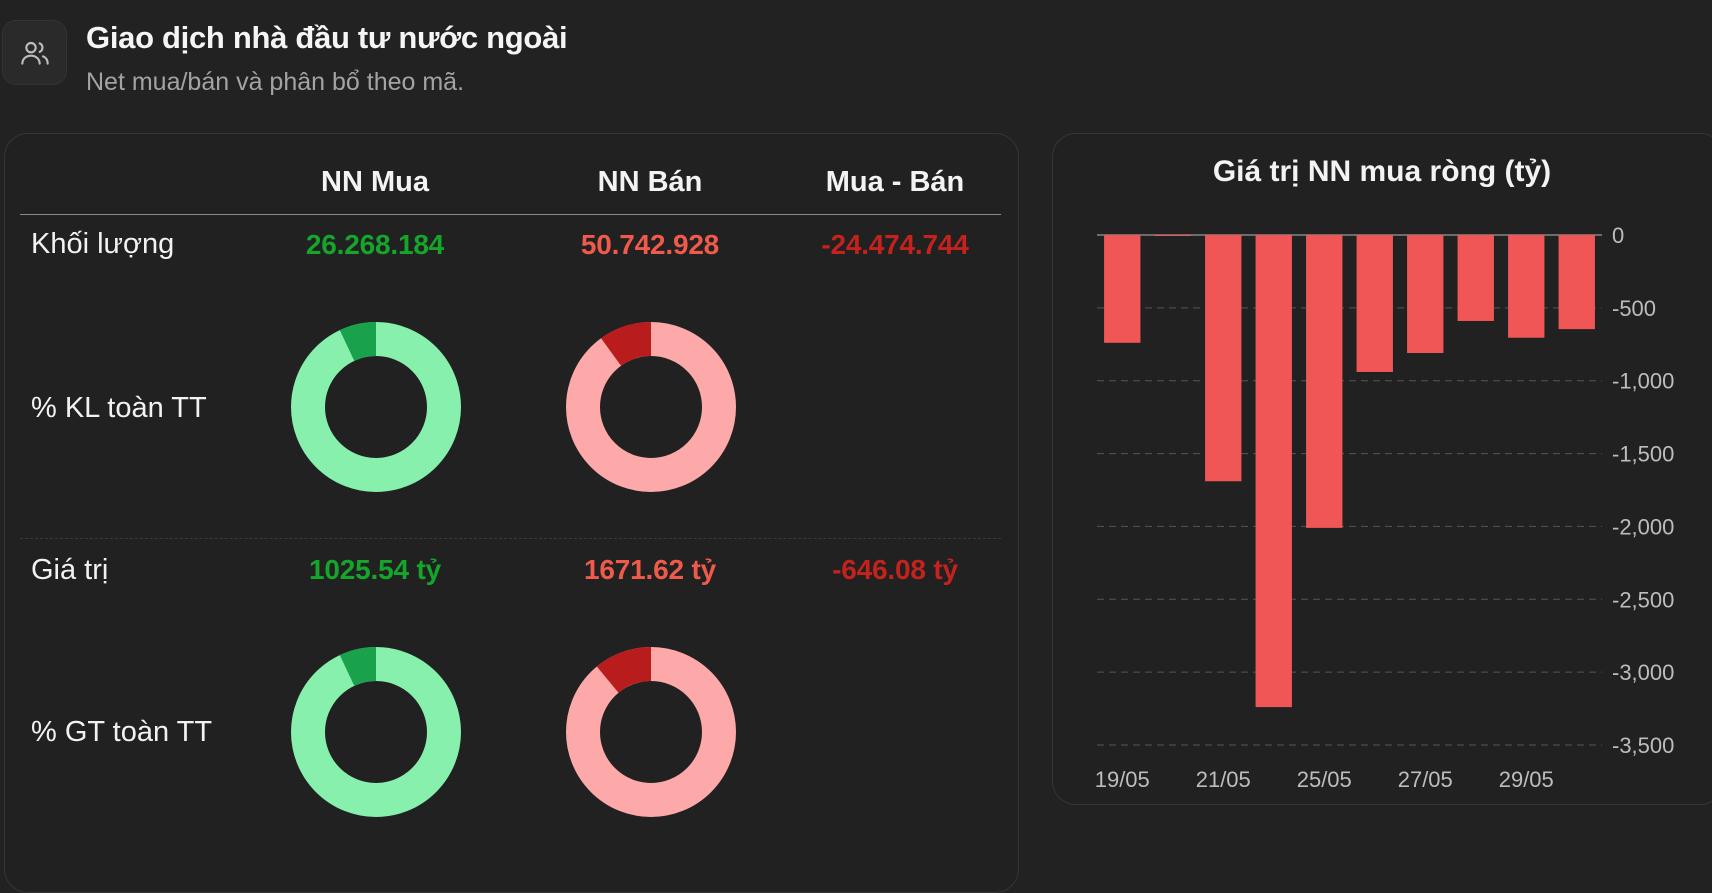 The image size is (1712, 893). What do you see at coordinates (510, 538) in the screenshot?
I see `row-divider` at bounding box center [510, 538].